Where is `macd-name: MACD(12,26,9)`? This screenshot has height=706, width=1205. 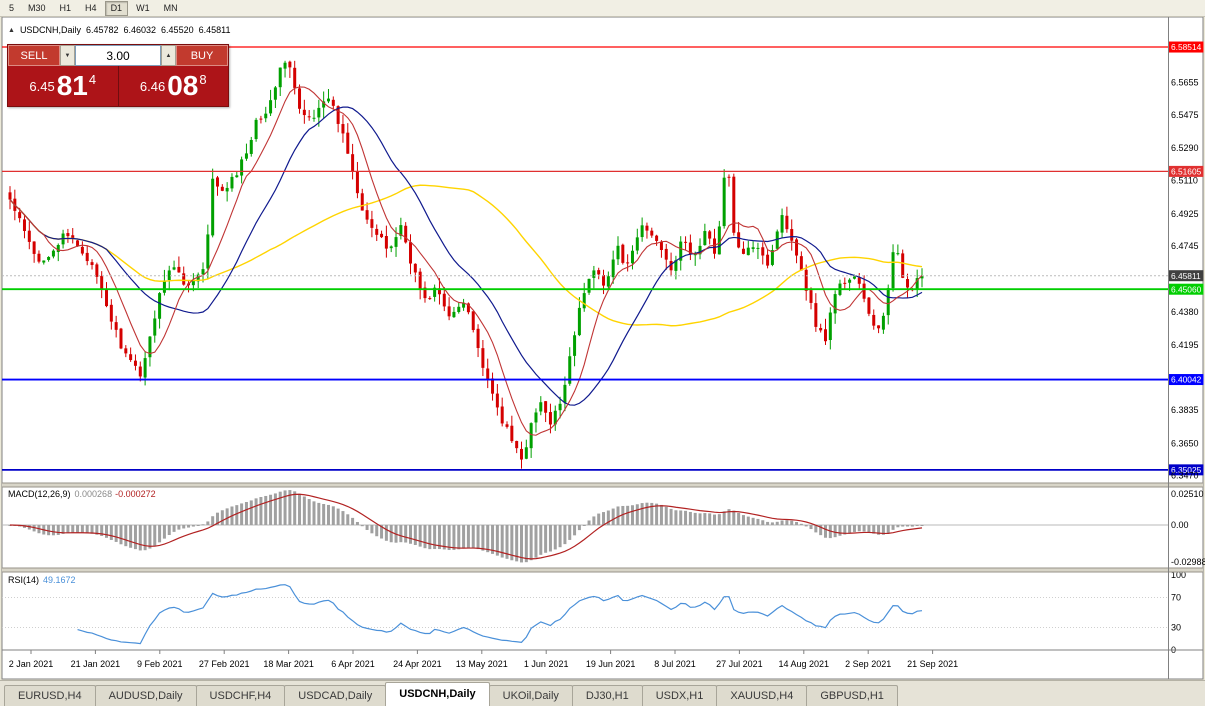
macd-name: MACD(12,26,9) is located at coordinates (39, 494).